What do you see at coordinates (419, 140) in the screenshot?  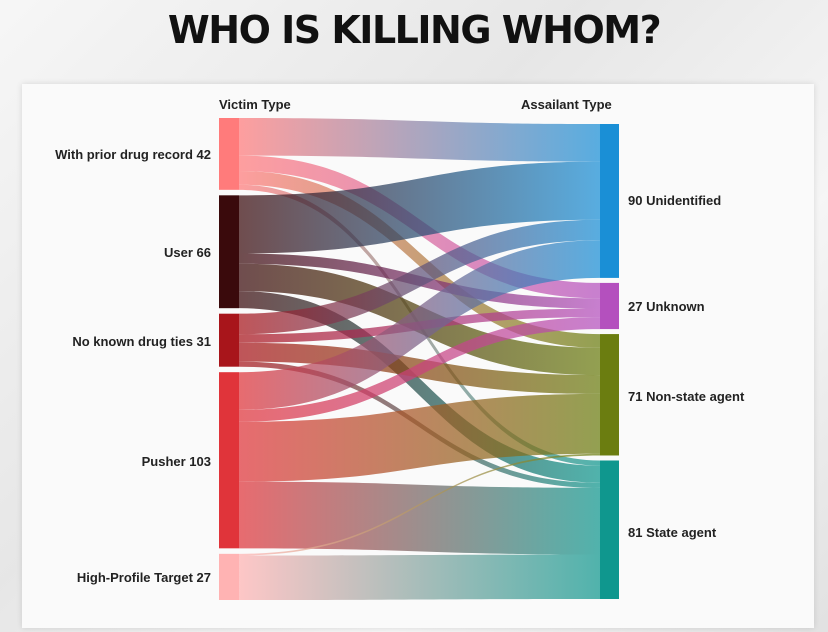 I see `flow-with-prior-drug-record-to-unidentified` at bounding box center [419, 140].